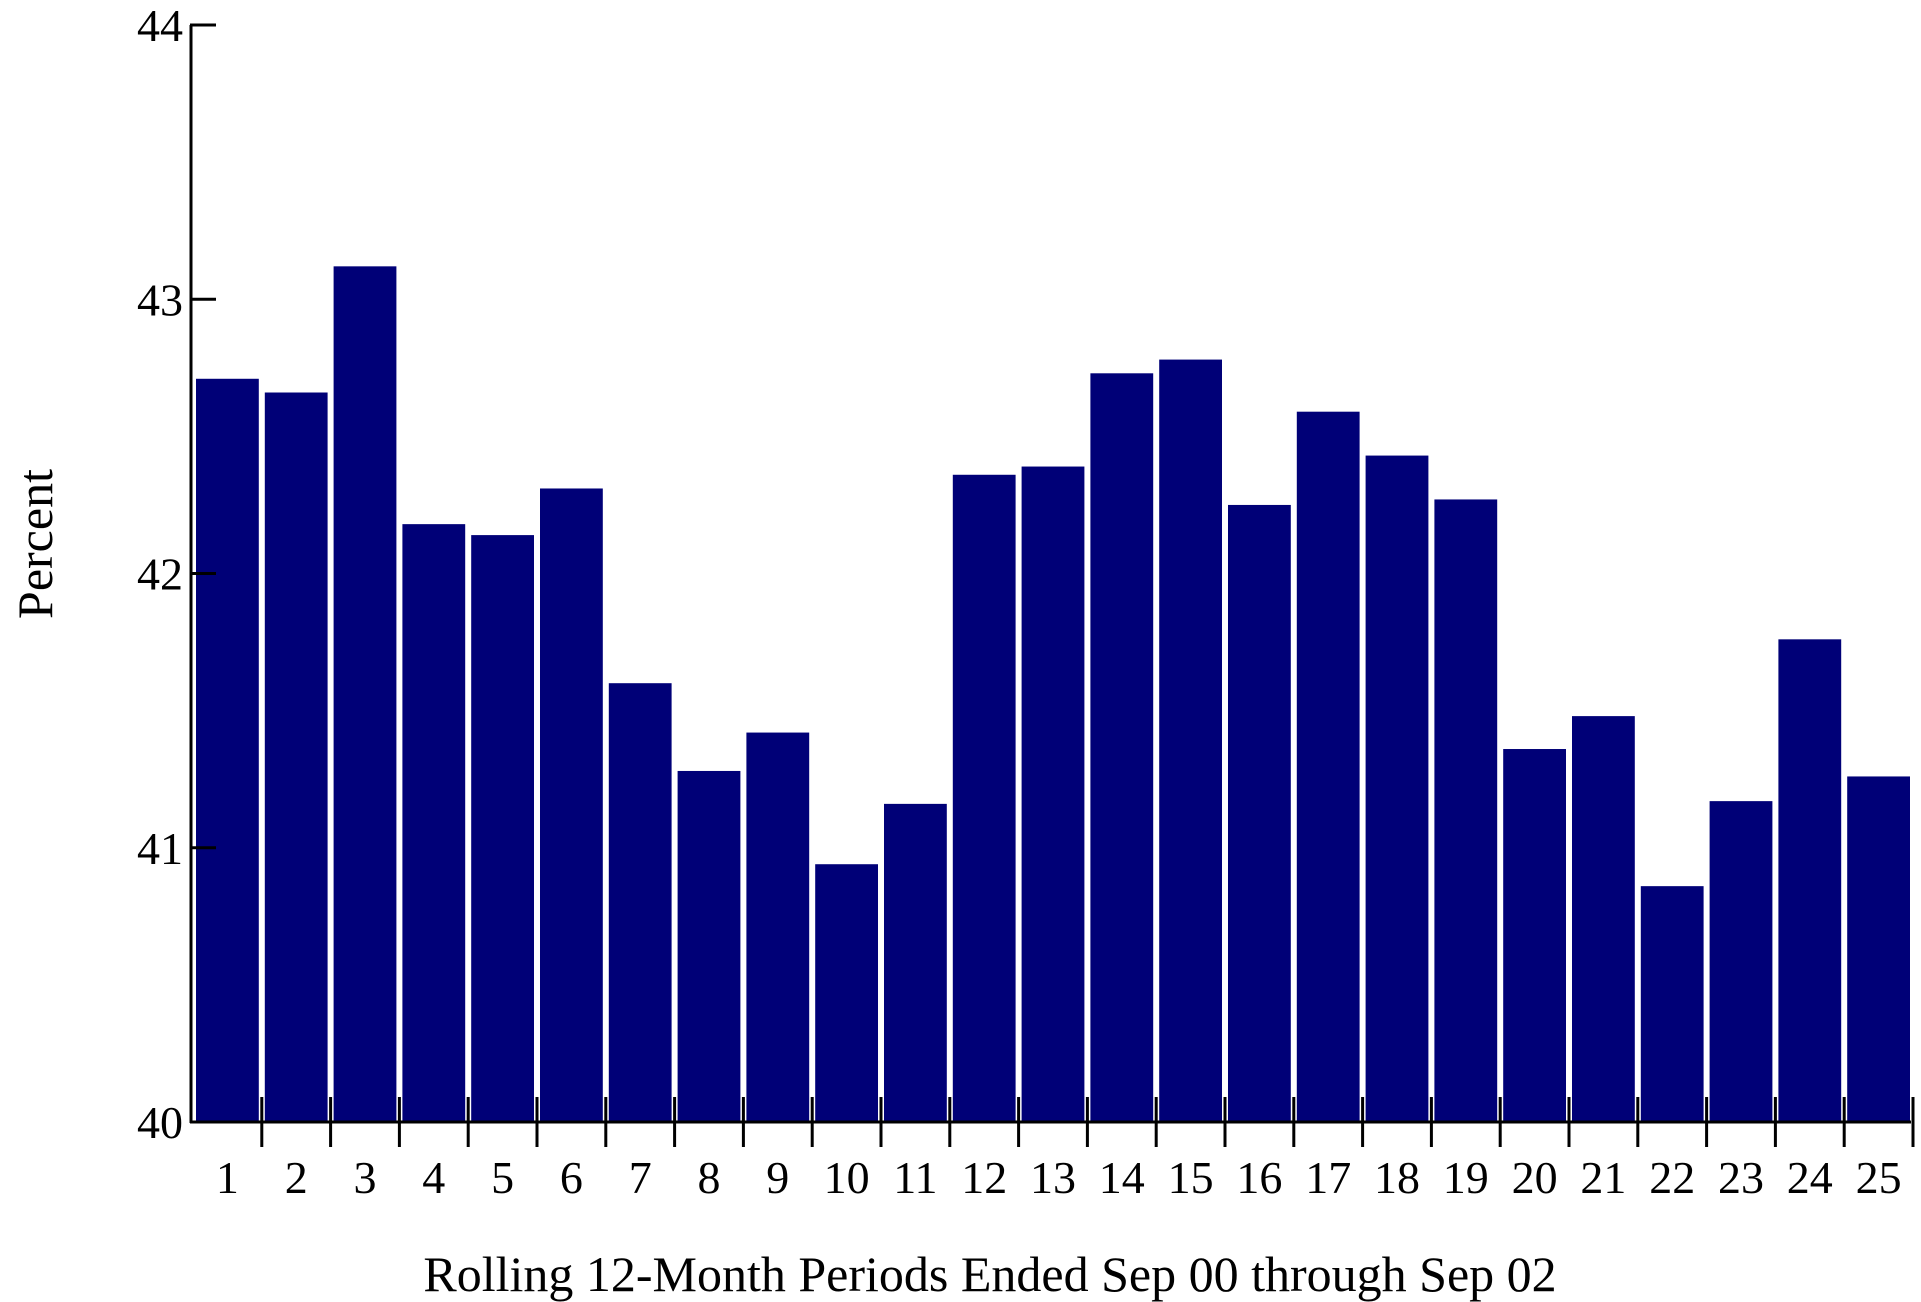  What do you see at coordinates (160, 299) in the screenshot?
I see `y-tick-label-43: 43` at bounding box center [160, 299].